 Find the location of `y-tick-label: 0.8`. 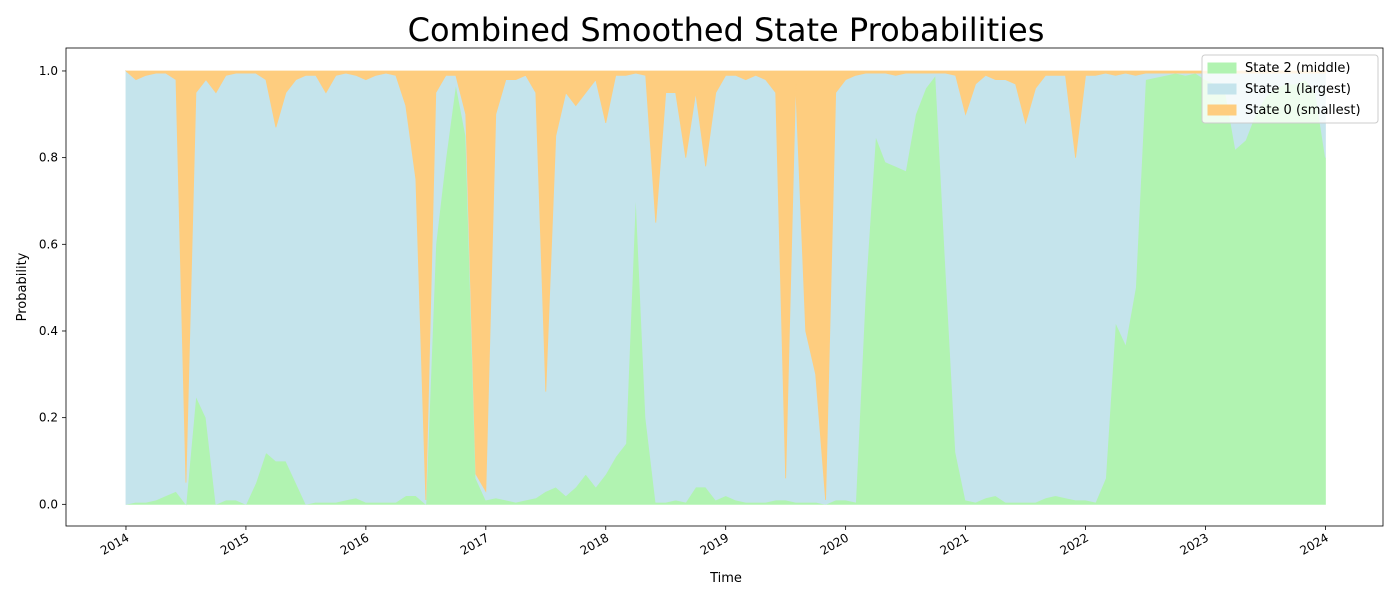

y-tick-label: 0.8 is located at coordinates (48, 158).